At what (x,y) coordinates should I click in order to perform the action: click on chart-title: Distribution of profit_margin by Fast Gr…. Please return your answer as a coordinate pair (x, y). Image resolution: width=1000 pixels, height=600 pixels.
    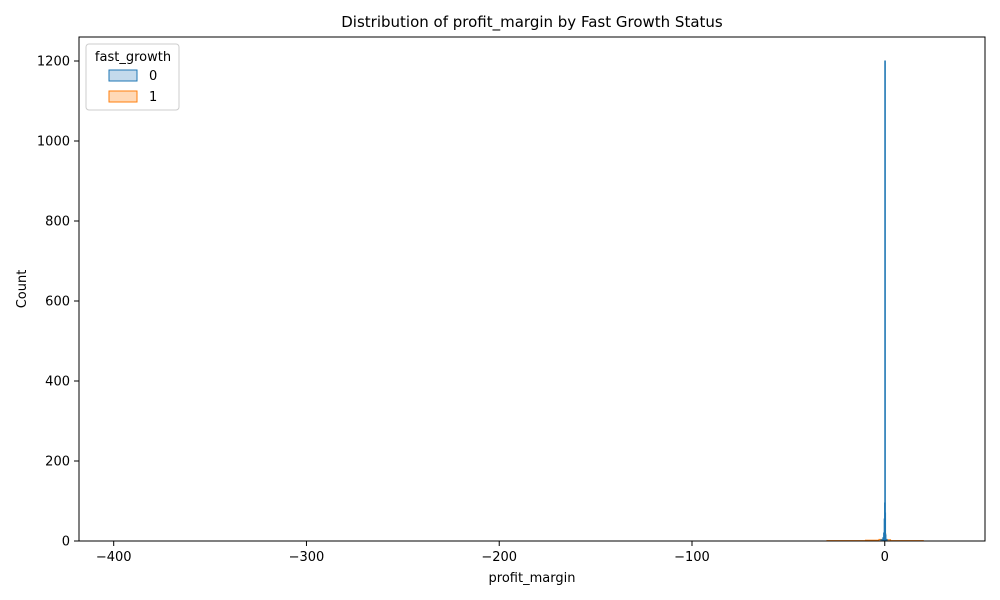
    Looking at the image, I should click on (532, 22).